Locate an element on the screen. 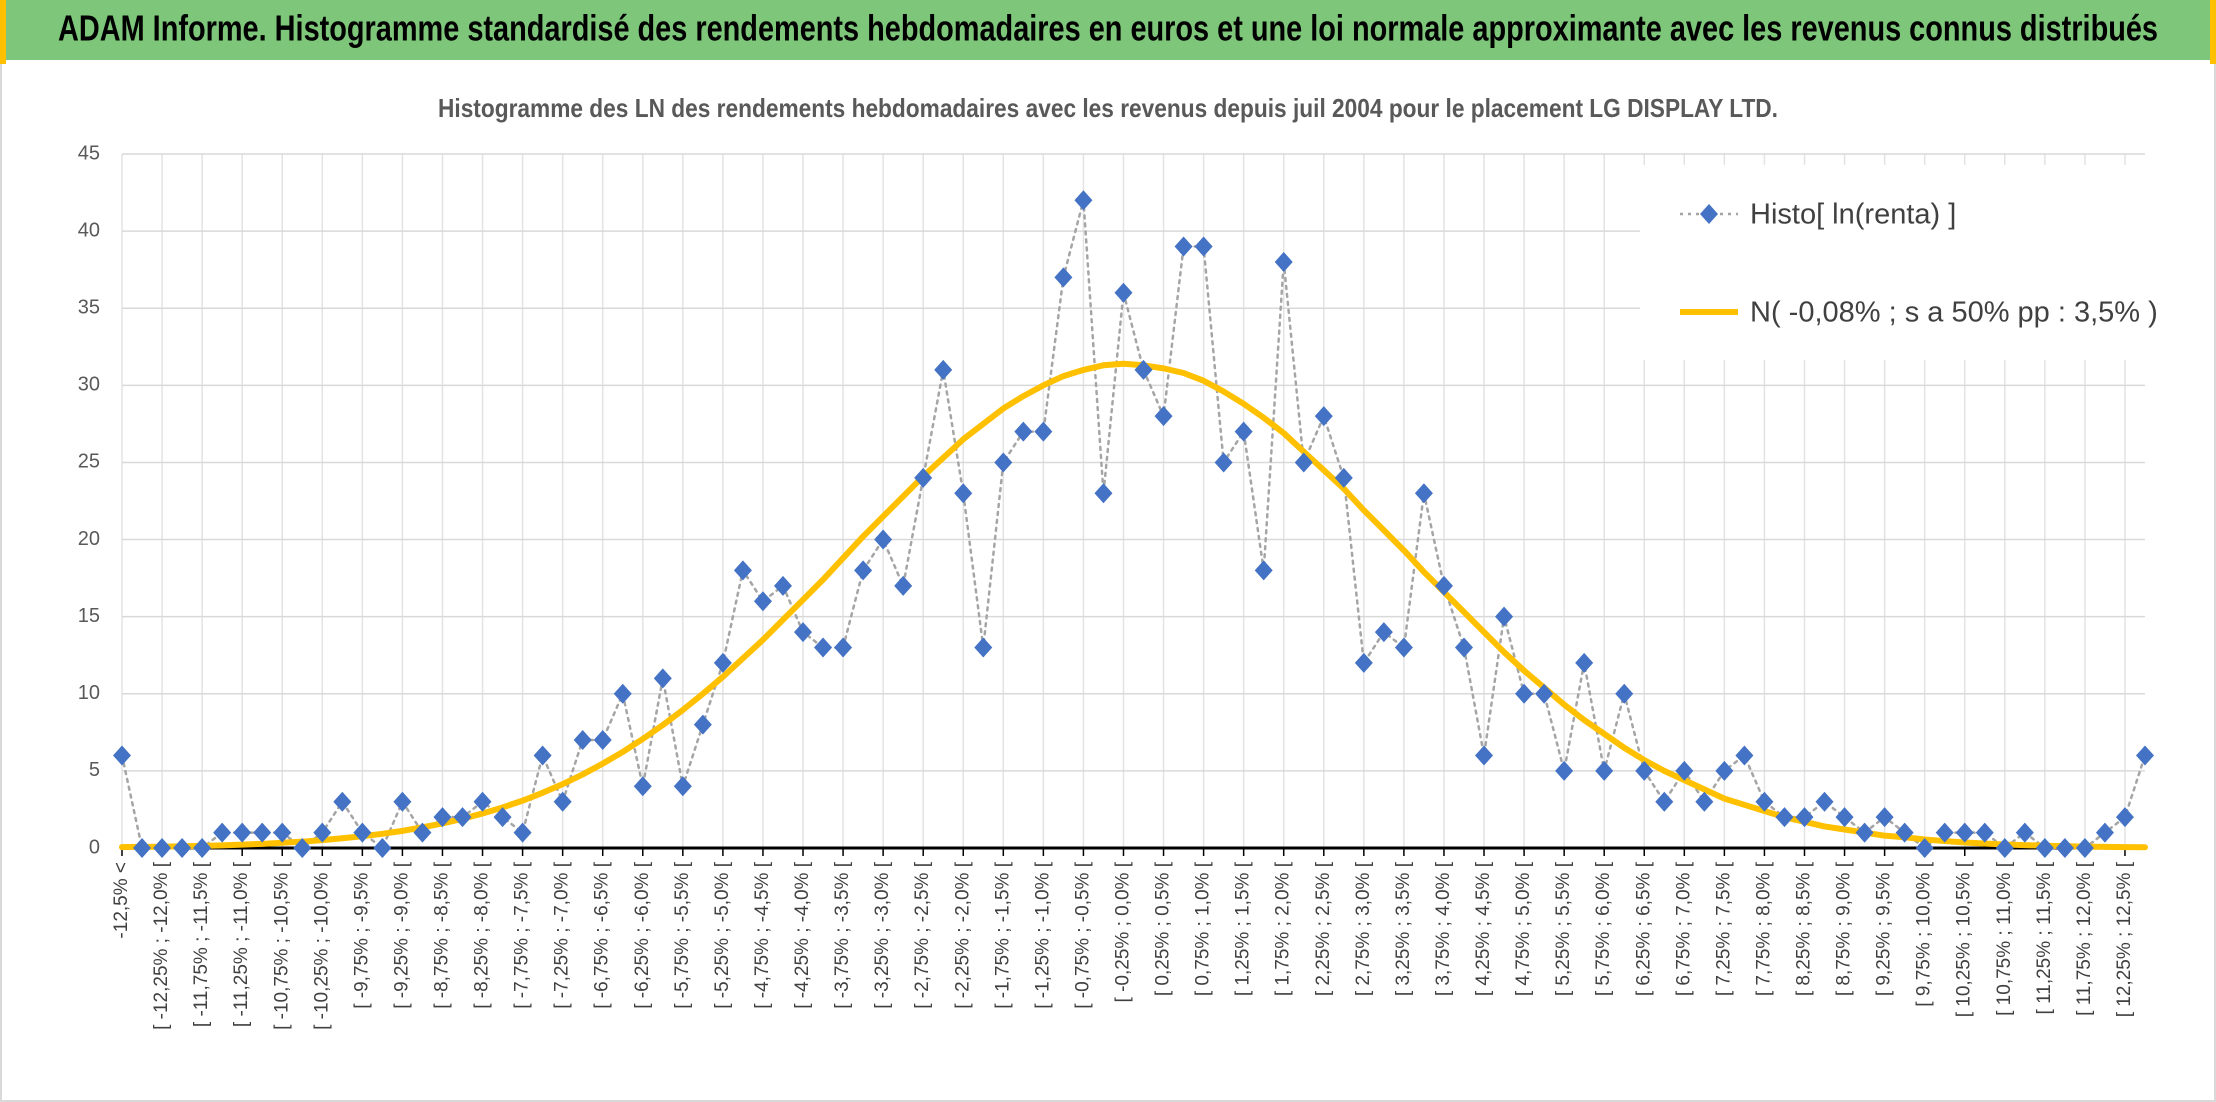 The width and height of the screenshot is (2216, 1102). x-tick-label: [ -6,25% ; -6,0% [ is located at coordinates (642, 935).